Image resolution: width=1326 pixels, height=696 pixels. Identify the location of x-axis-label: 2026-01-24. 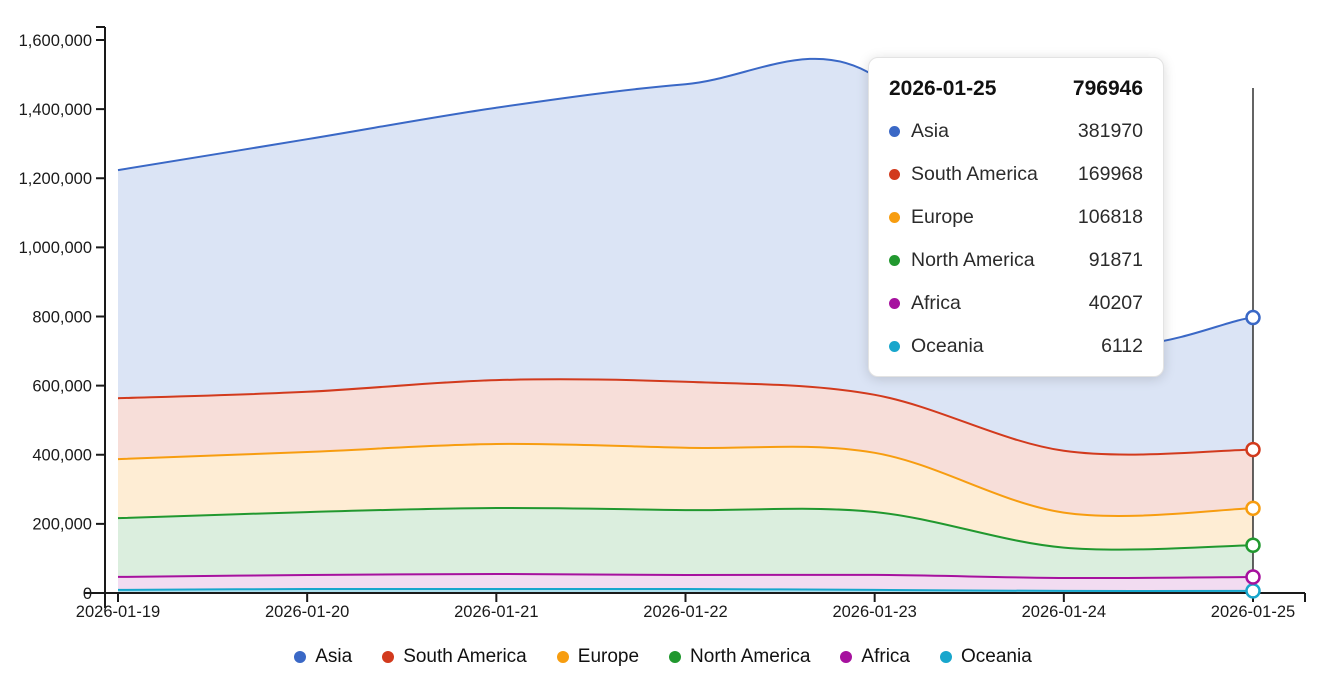
(1064, 612).